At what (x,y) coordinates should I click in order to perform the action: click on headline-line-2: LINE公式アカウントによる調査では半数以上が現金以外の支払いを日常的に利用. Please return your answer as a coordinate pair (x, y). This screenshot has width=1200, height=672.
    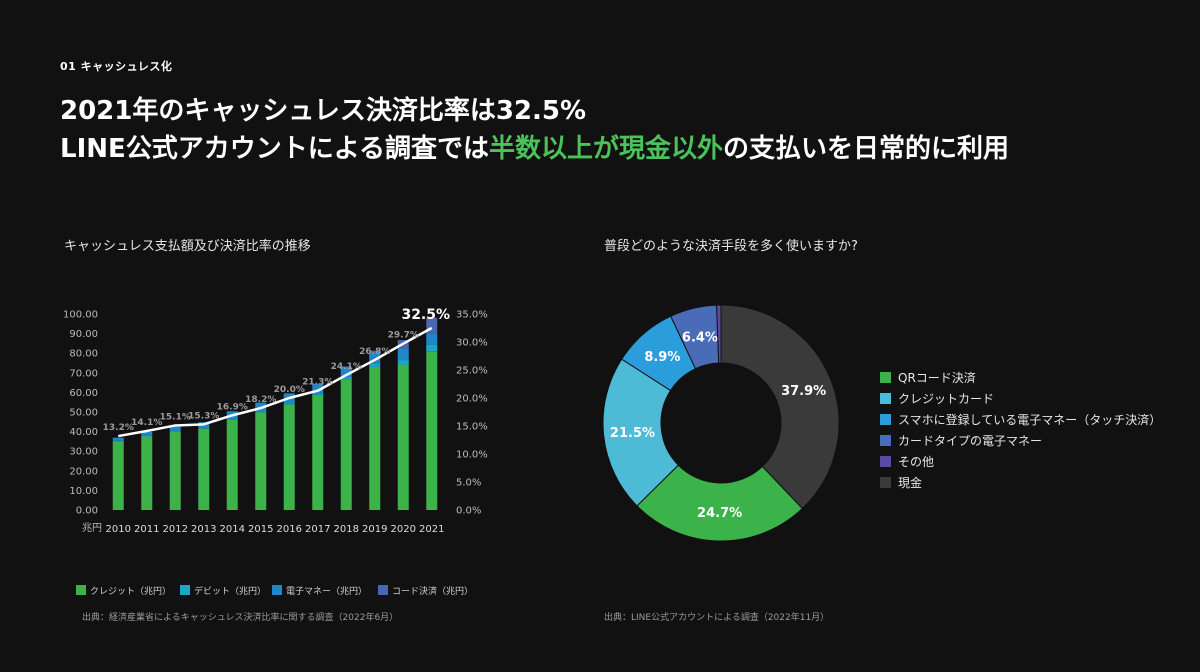
    Looking at the image, I should click on (534, 149).